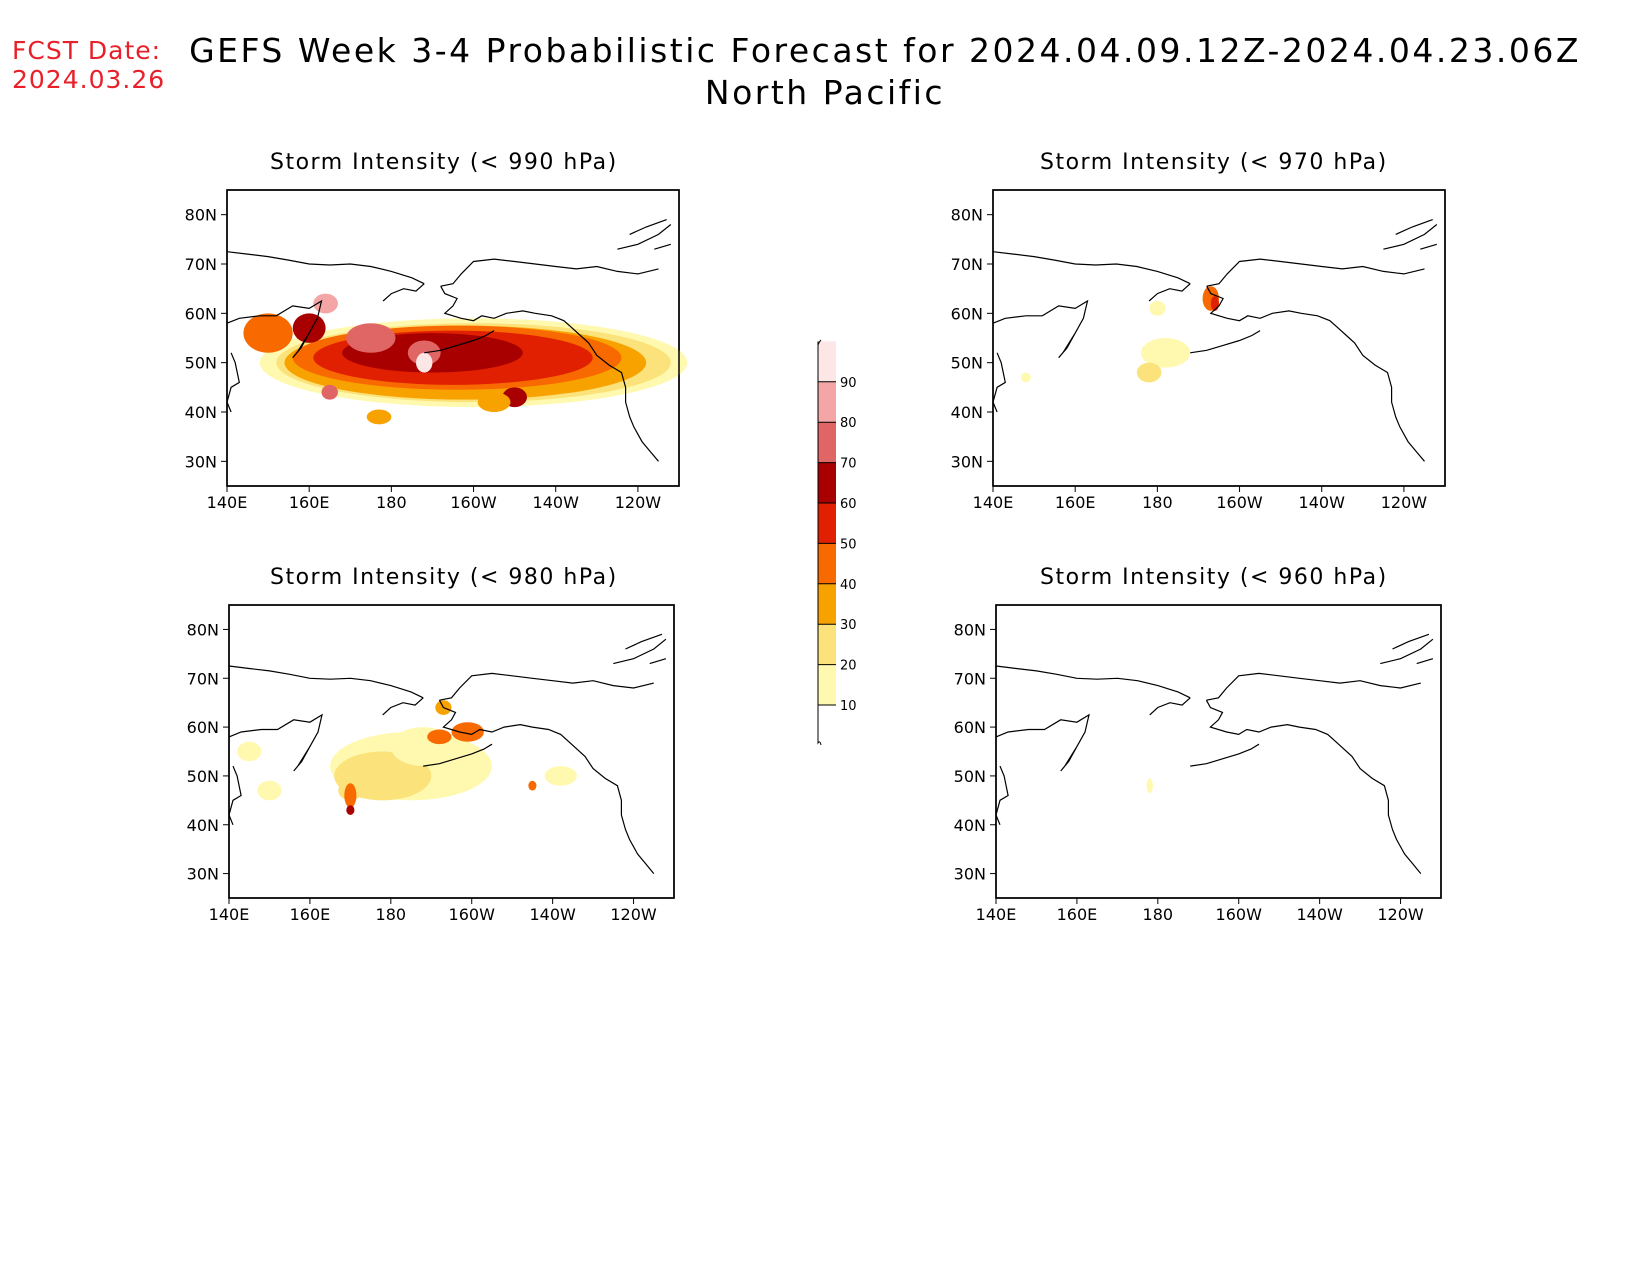 The height and width of the screenshot is (1275, 1650). Describe the element at coordinates (848, 464) in the screenshot. I see `colorbar-label: 70` at that location.